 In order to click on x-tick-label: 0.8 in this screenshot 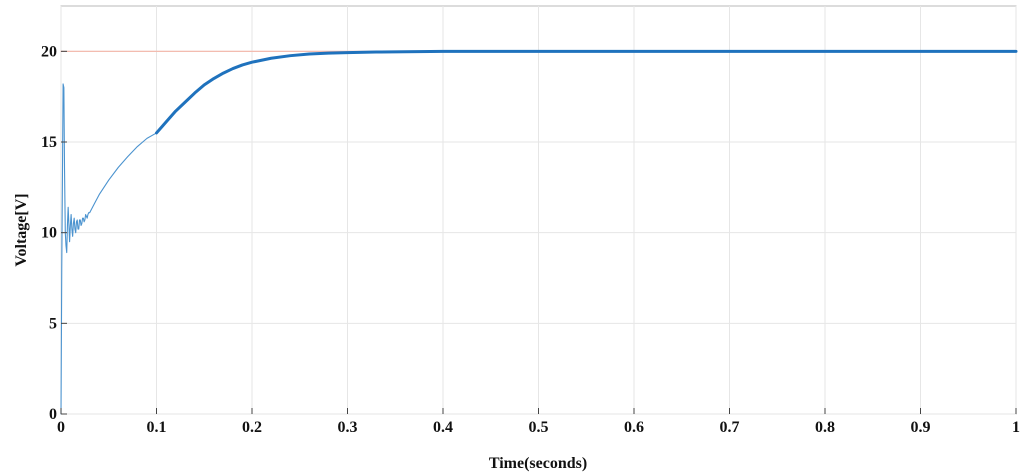, I will do `click(825, 427)`.